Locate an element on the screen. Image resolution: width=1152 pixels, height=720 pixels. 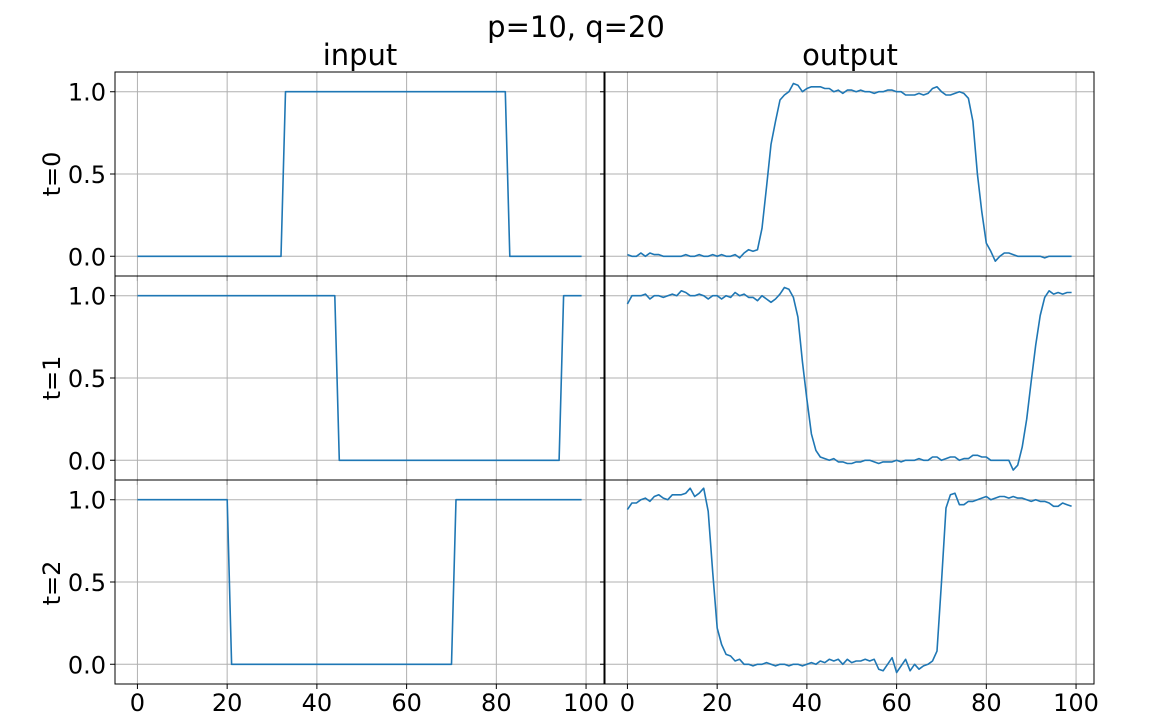
panel-row1-input: 0.0 0.5 1.0 is located at coordinates (336, 380).